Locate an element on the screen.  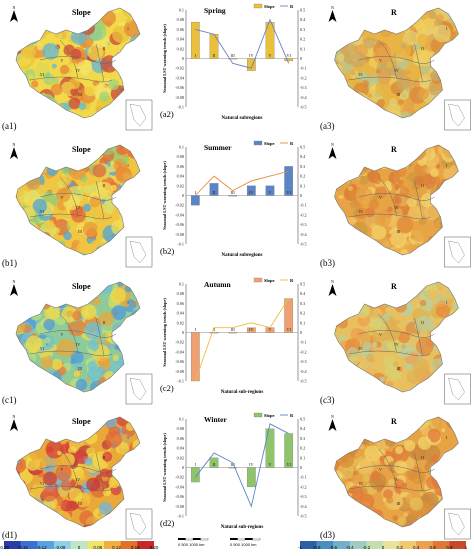
legend-tick-label: 0.20 is located at coordinates (154, 547).